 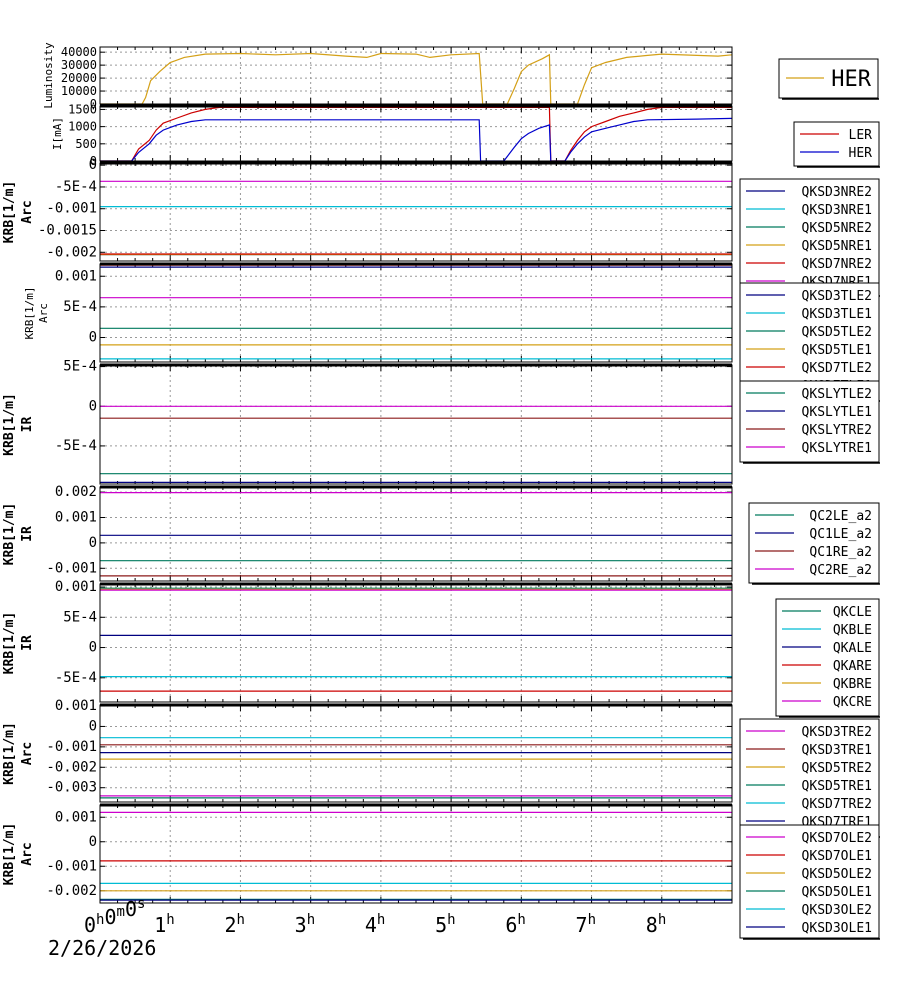 What do you see at coordinates (367, 750) in the screenshot?
I see `panel-arc_tre: 0.001 0 -0.001 -0.002 -0.003 KRB[1/m] Arc` at bounding box center [367, 750].